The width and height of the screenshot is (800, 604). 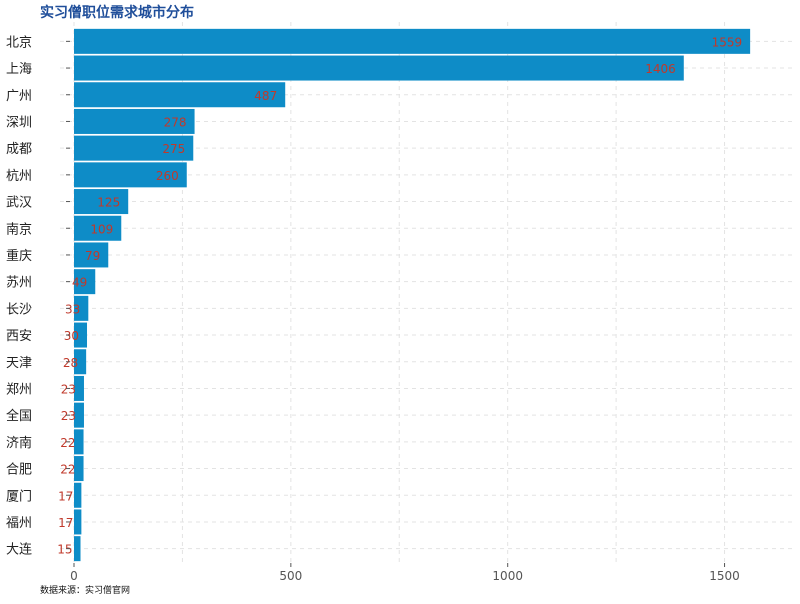 What do you see at coordinates (19, 42) in the screenshot?
I see `category-label: 北京` at bounding box center [19, 42].